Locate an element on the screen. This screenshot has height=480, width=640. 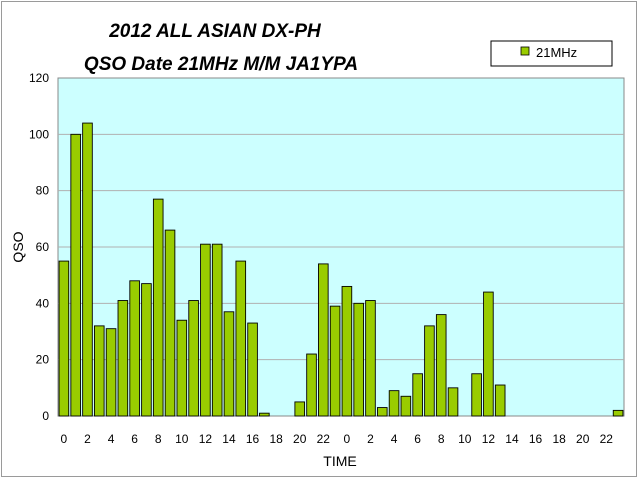
chart-title: 2012 ALL ASIAN DX-PH is located at coordinates (215, 31).